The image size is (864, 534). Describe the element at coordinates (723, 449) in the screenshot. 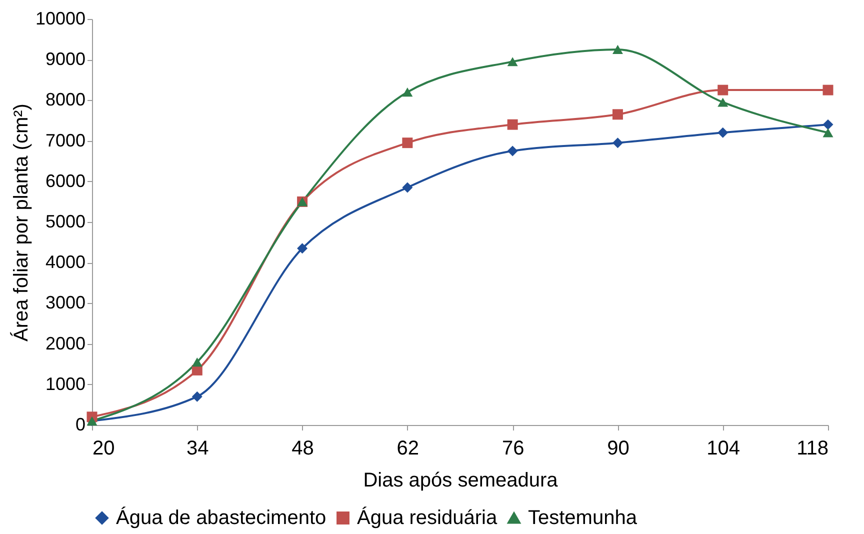

I see `x-tick-label: 104` at that location.